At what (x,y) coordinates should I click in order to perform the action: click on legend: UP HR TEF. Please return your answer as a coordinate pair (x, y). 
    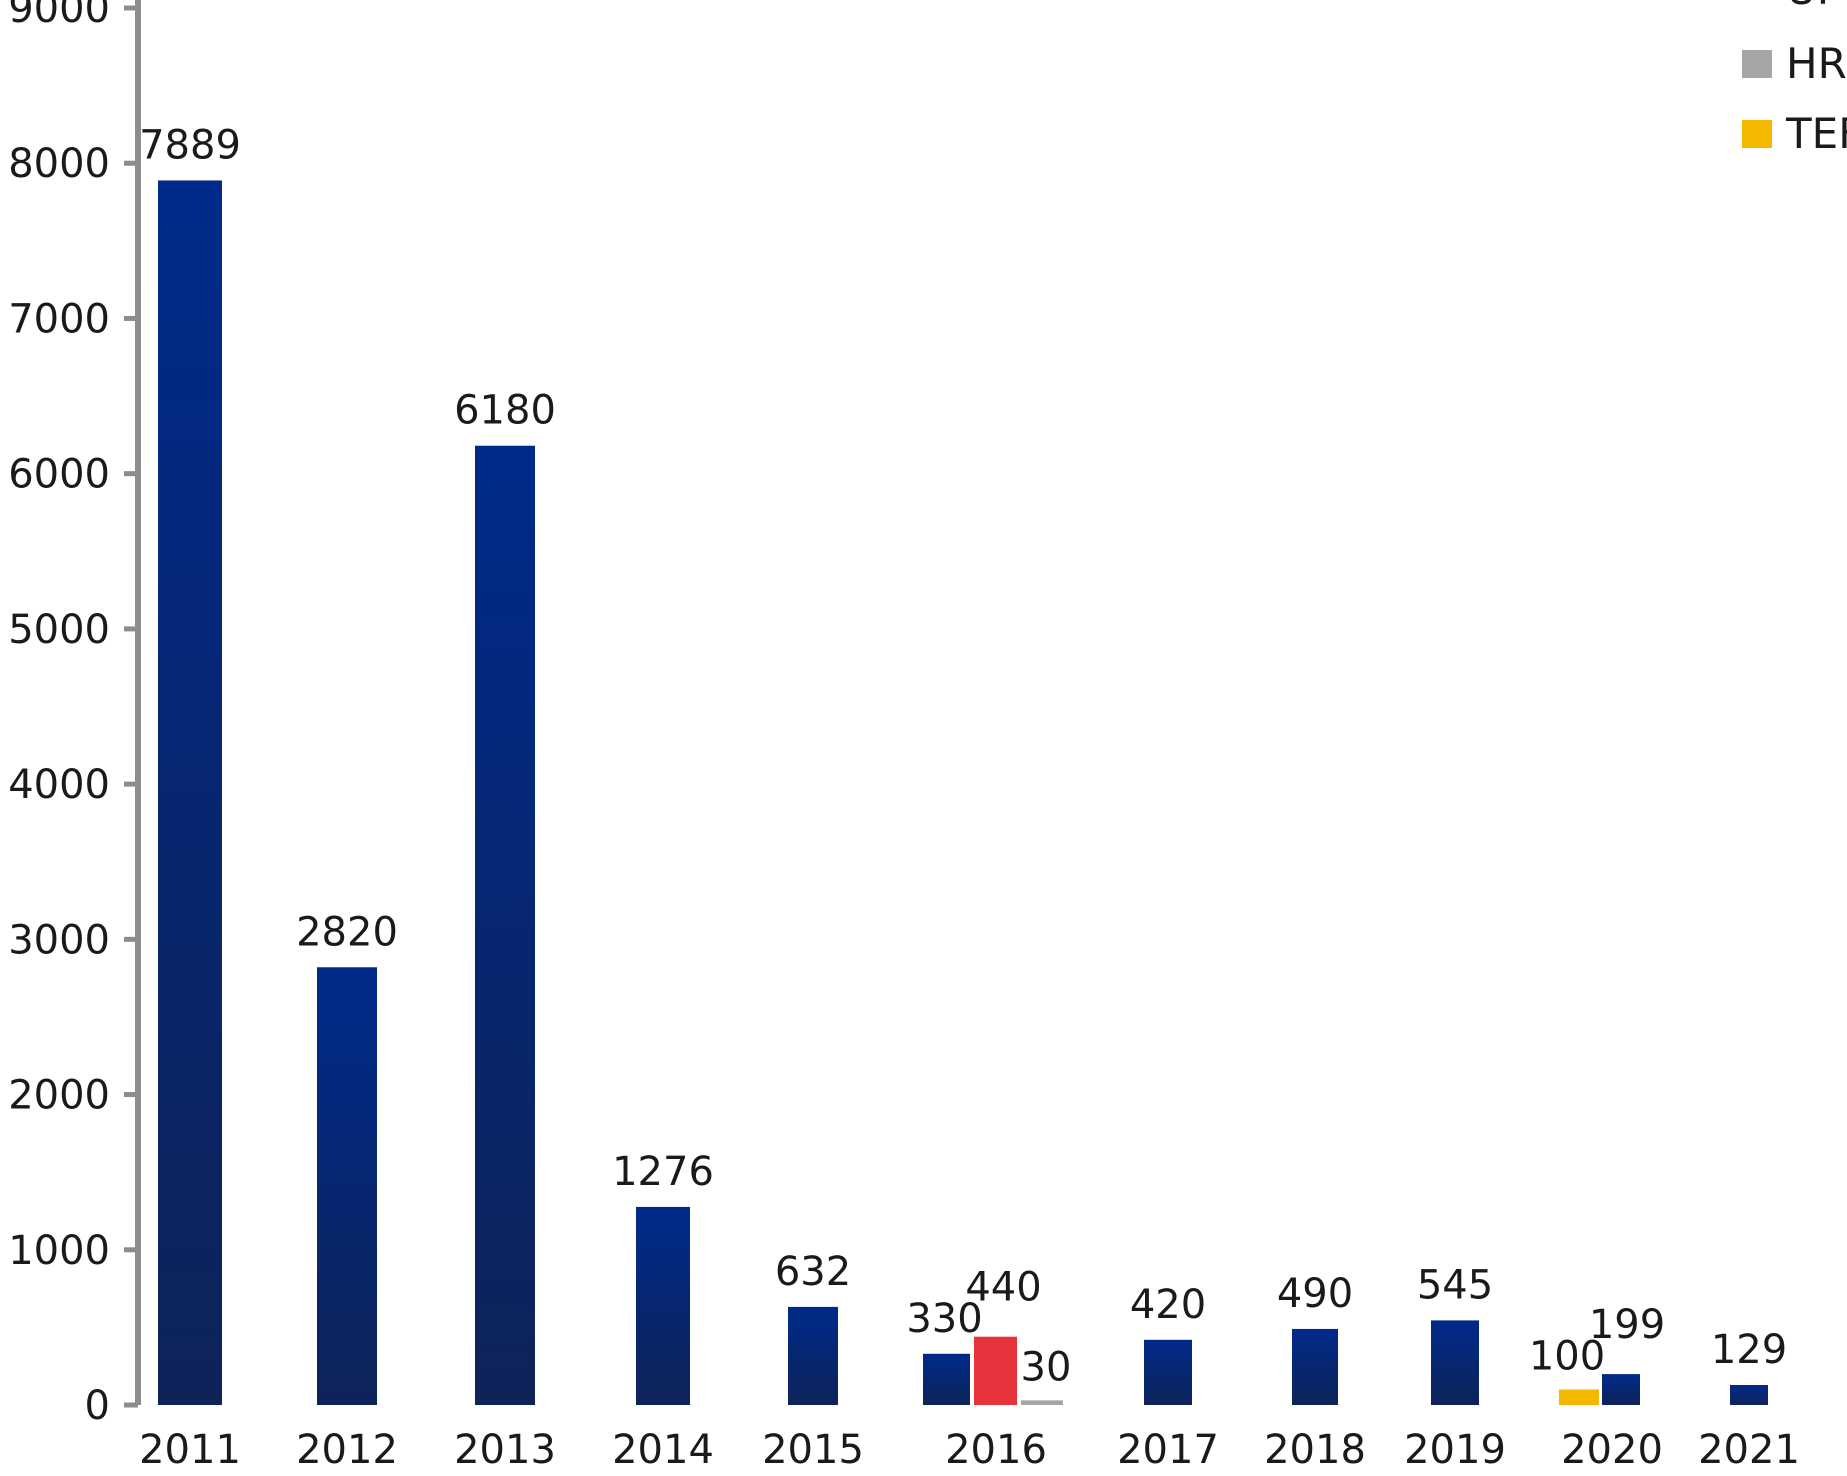
    Looking at the image, I should click on (1794, 79).